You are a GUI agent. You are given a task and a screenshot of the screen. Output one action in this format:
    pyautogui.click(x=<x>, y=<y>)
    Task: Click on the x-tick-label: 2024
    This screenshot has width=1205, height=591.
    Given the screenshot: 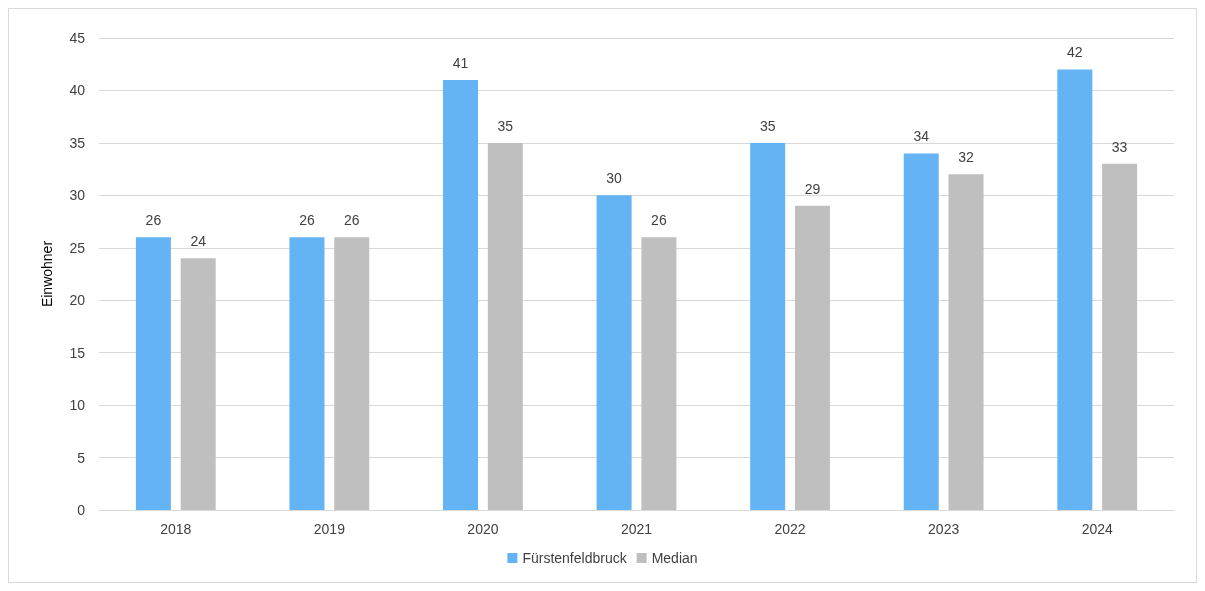 What is the action you would take?
    pyautogui.click(x=1097, y=529)
    